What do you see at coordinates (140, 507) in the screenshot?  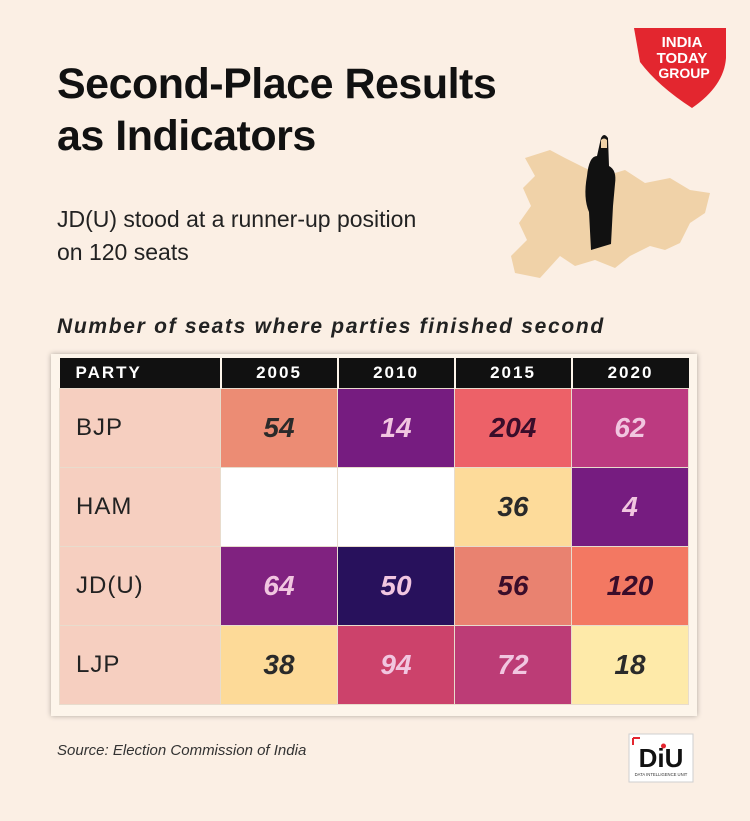 I see `party-cell: HAM` at bounding box center [140, 507].